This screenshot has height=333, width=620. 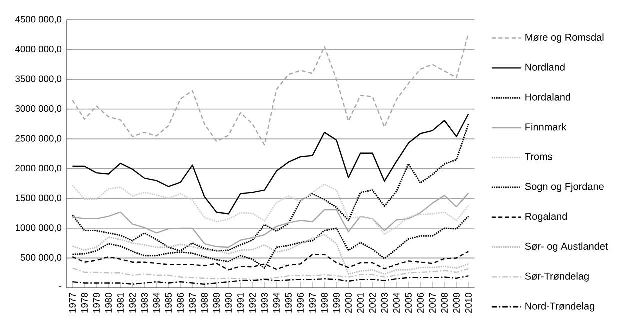 What do you see at coordinates (336, 302) in the screenshot?
I see `x-tick-label: 1999` at bounding box center [336, 302].